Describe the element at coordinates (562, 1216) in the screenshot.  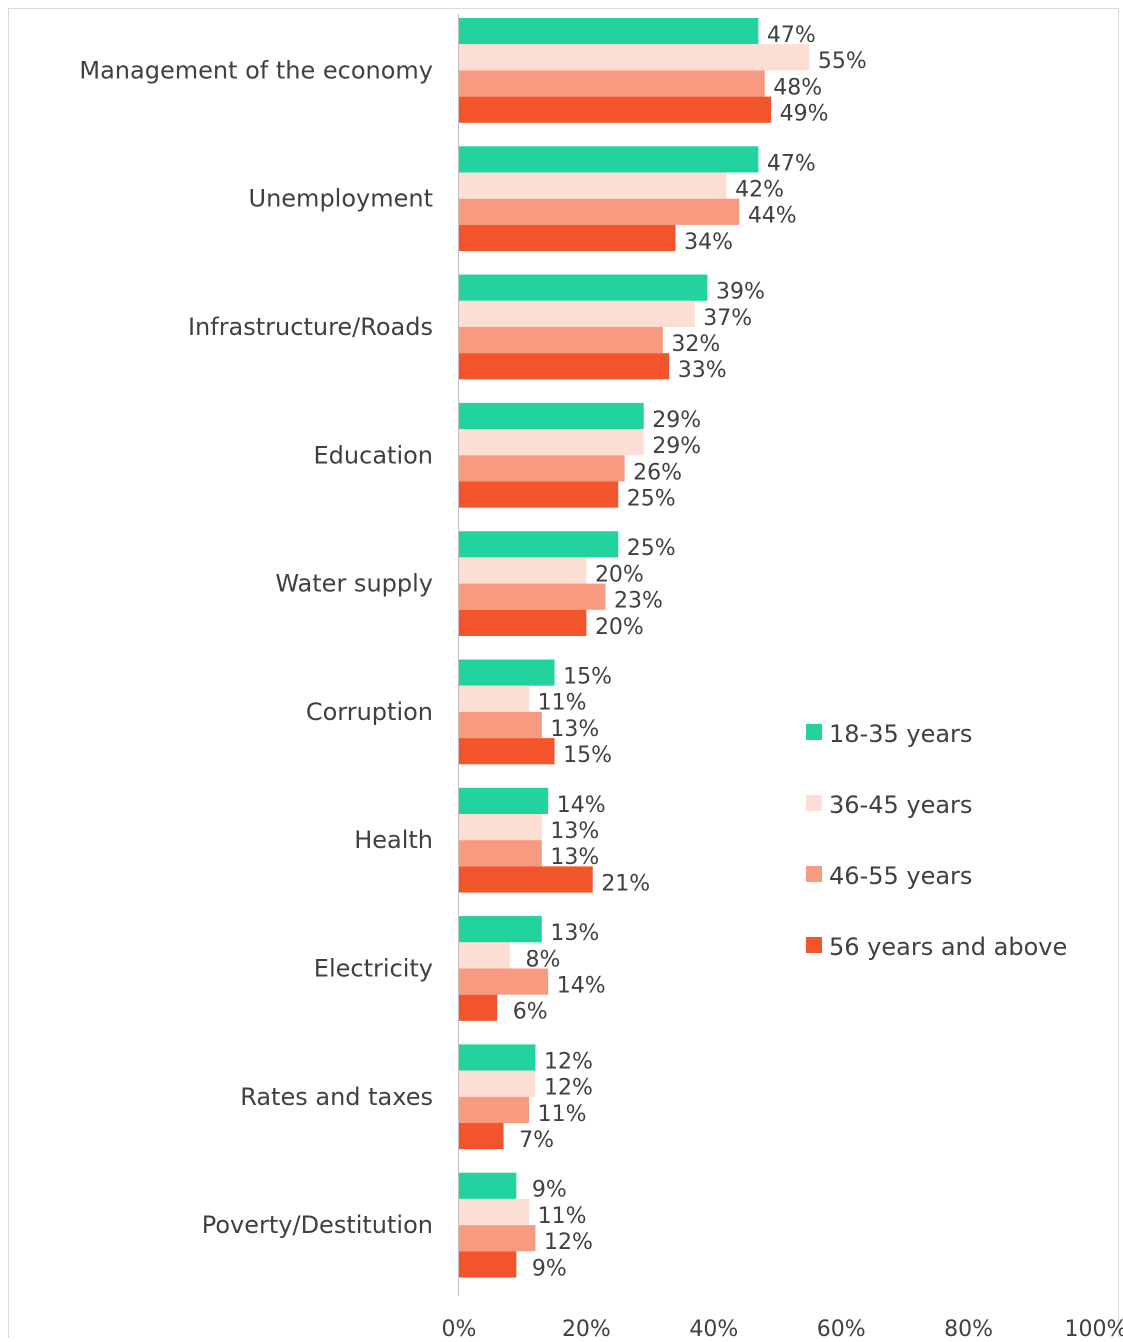
I see `data-label-poverty-destitution-36-45-years: 11%` at that location.